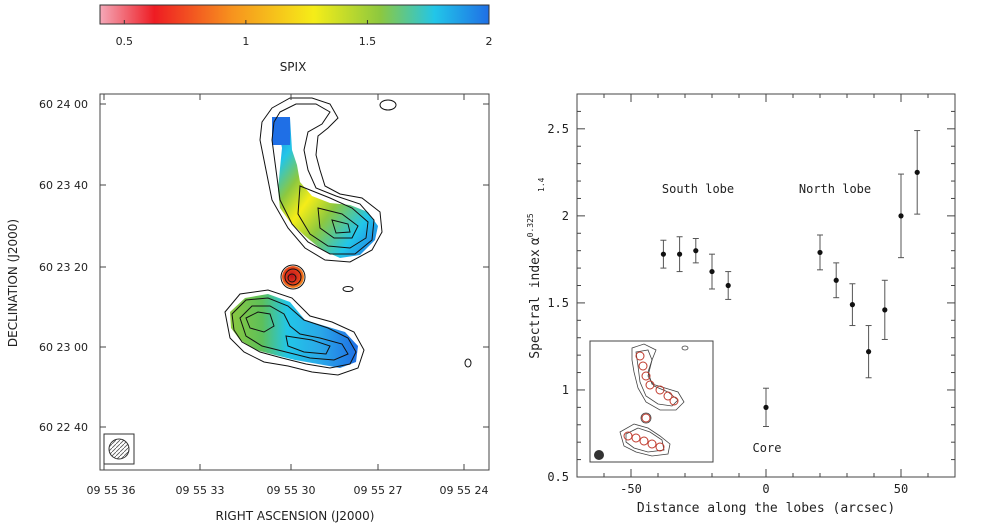  What do you see at coordinates (200, 490) in the screenshot?
I see `map-xtick-label: 09 55 33` at bounding box center [200, 490].